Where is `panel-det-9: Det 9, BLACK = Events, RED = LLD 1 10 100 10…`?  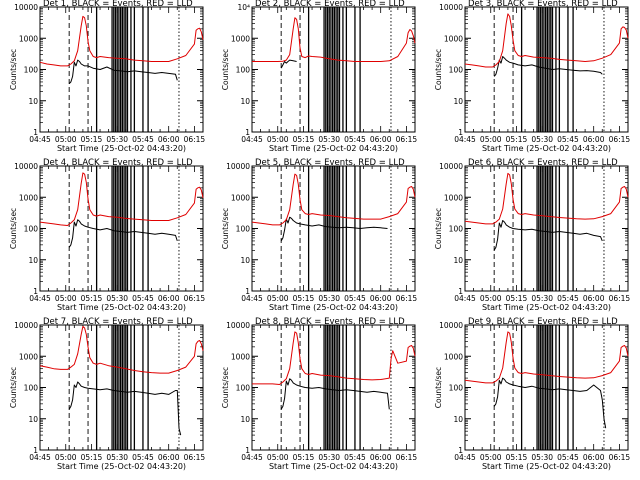
panel-det-9: Det 9, BLACK = Events, RED = LLD 1 10 100 10… is located at coordinates (532, 394).